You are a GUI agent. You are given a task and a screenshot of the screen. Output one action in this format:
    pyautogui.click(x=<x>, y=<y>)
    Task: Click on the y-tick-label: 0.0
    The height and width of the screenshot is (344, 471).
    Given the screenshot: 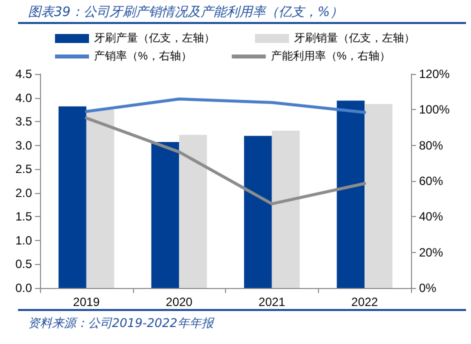 What is the action you would take?
    pyautogui.click(x=23, y=288)
    